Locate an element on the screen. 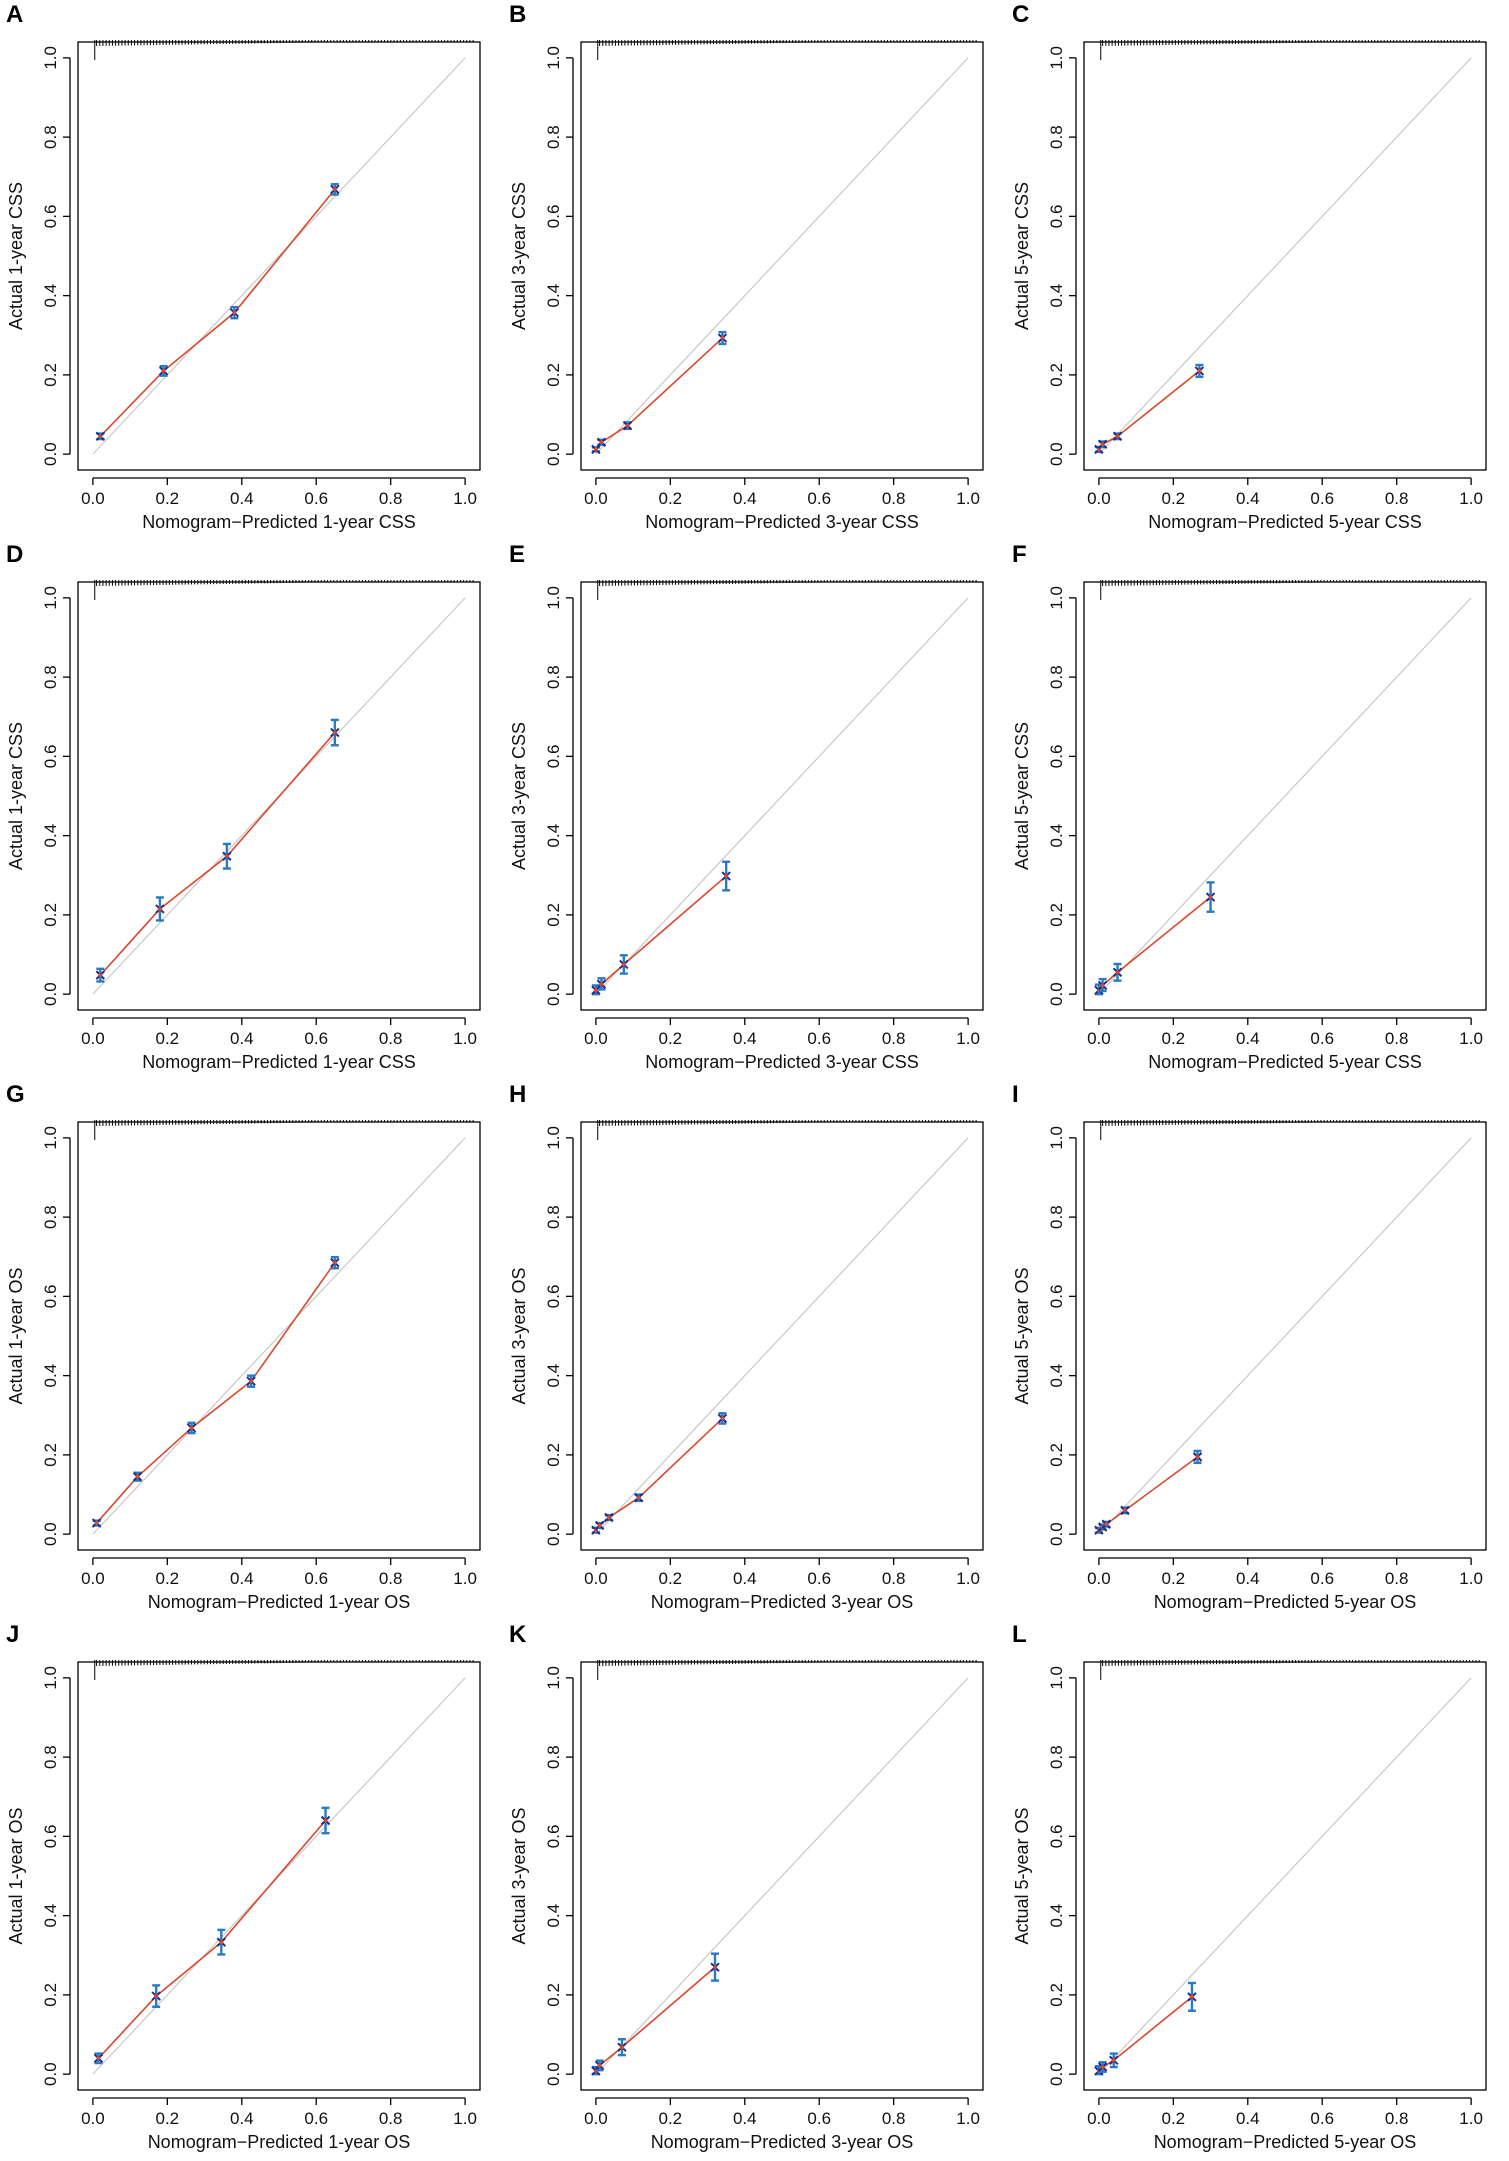  y-axis-title: Actual 5-year CSS is located at coordinates (1022, 256).